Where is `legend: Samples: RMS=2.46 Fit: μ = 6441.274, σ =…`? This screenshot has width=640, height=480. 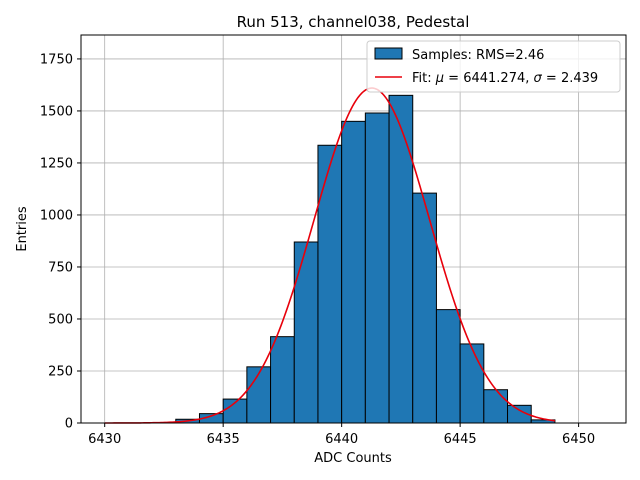
legend: Samples: RMS=2.46 Fit: μ = 6441.274, σ =… is located at coordinates (493, 66).